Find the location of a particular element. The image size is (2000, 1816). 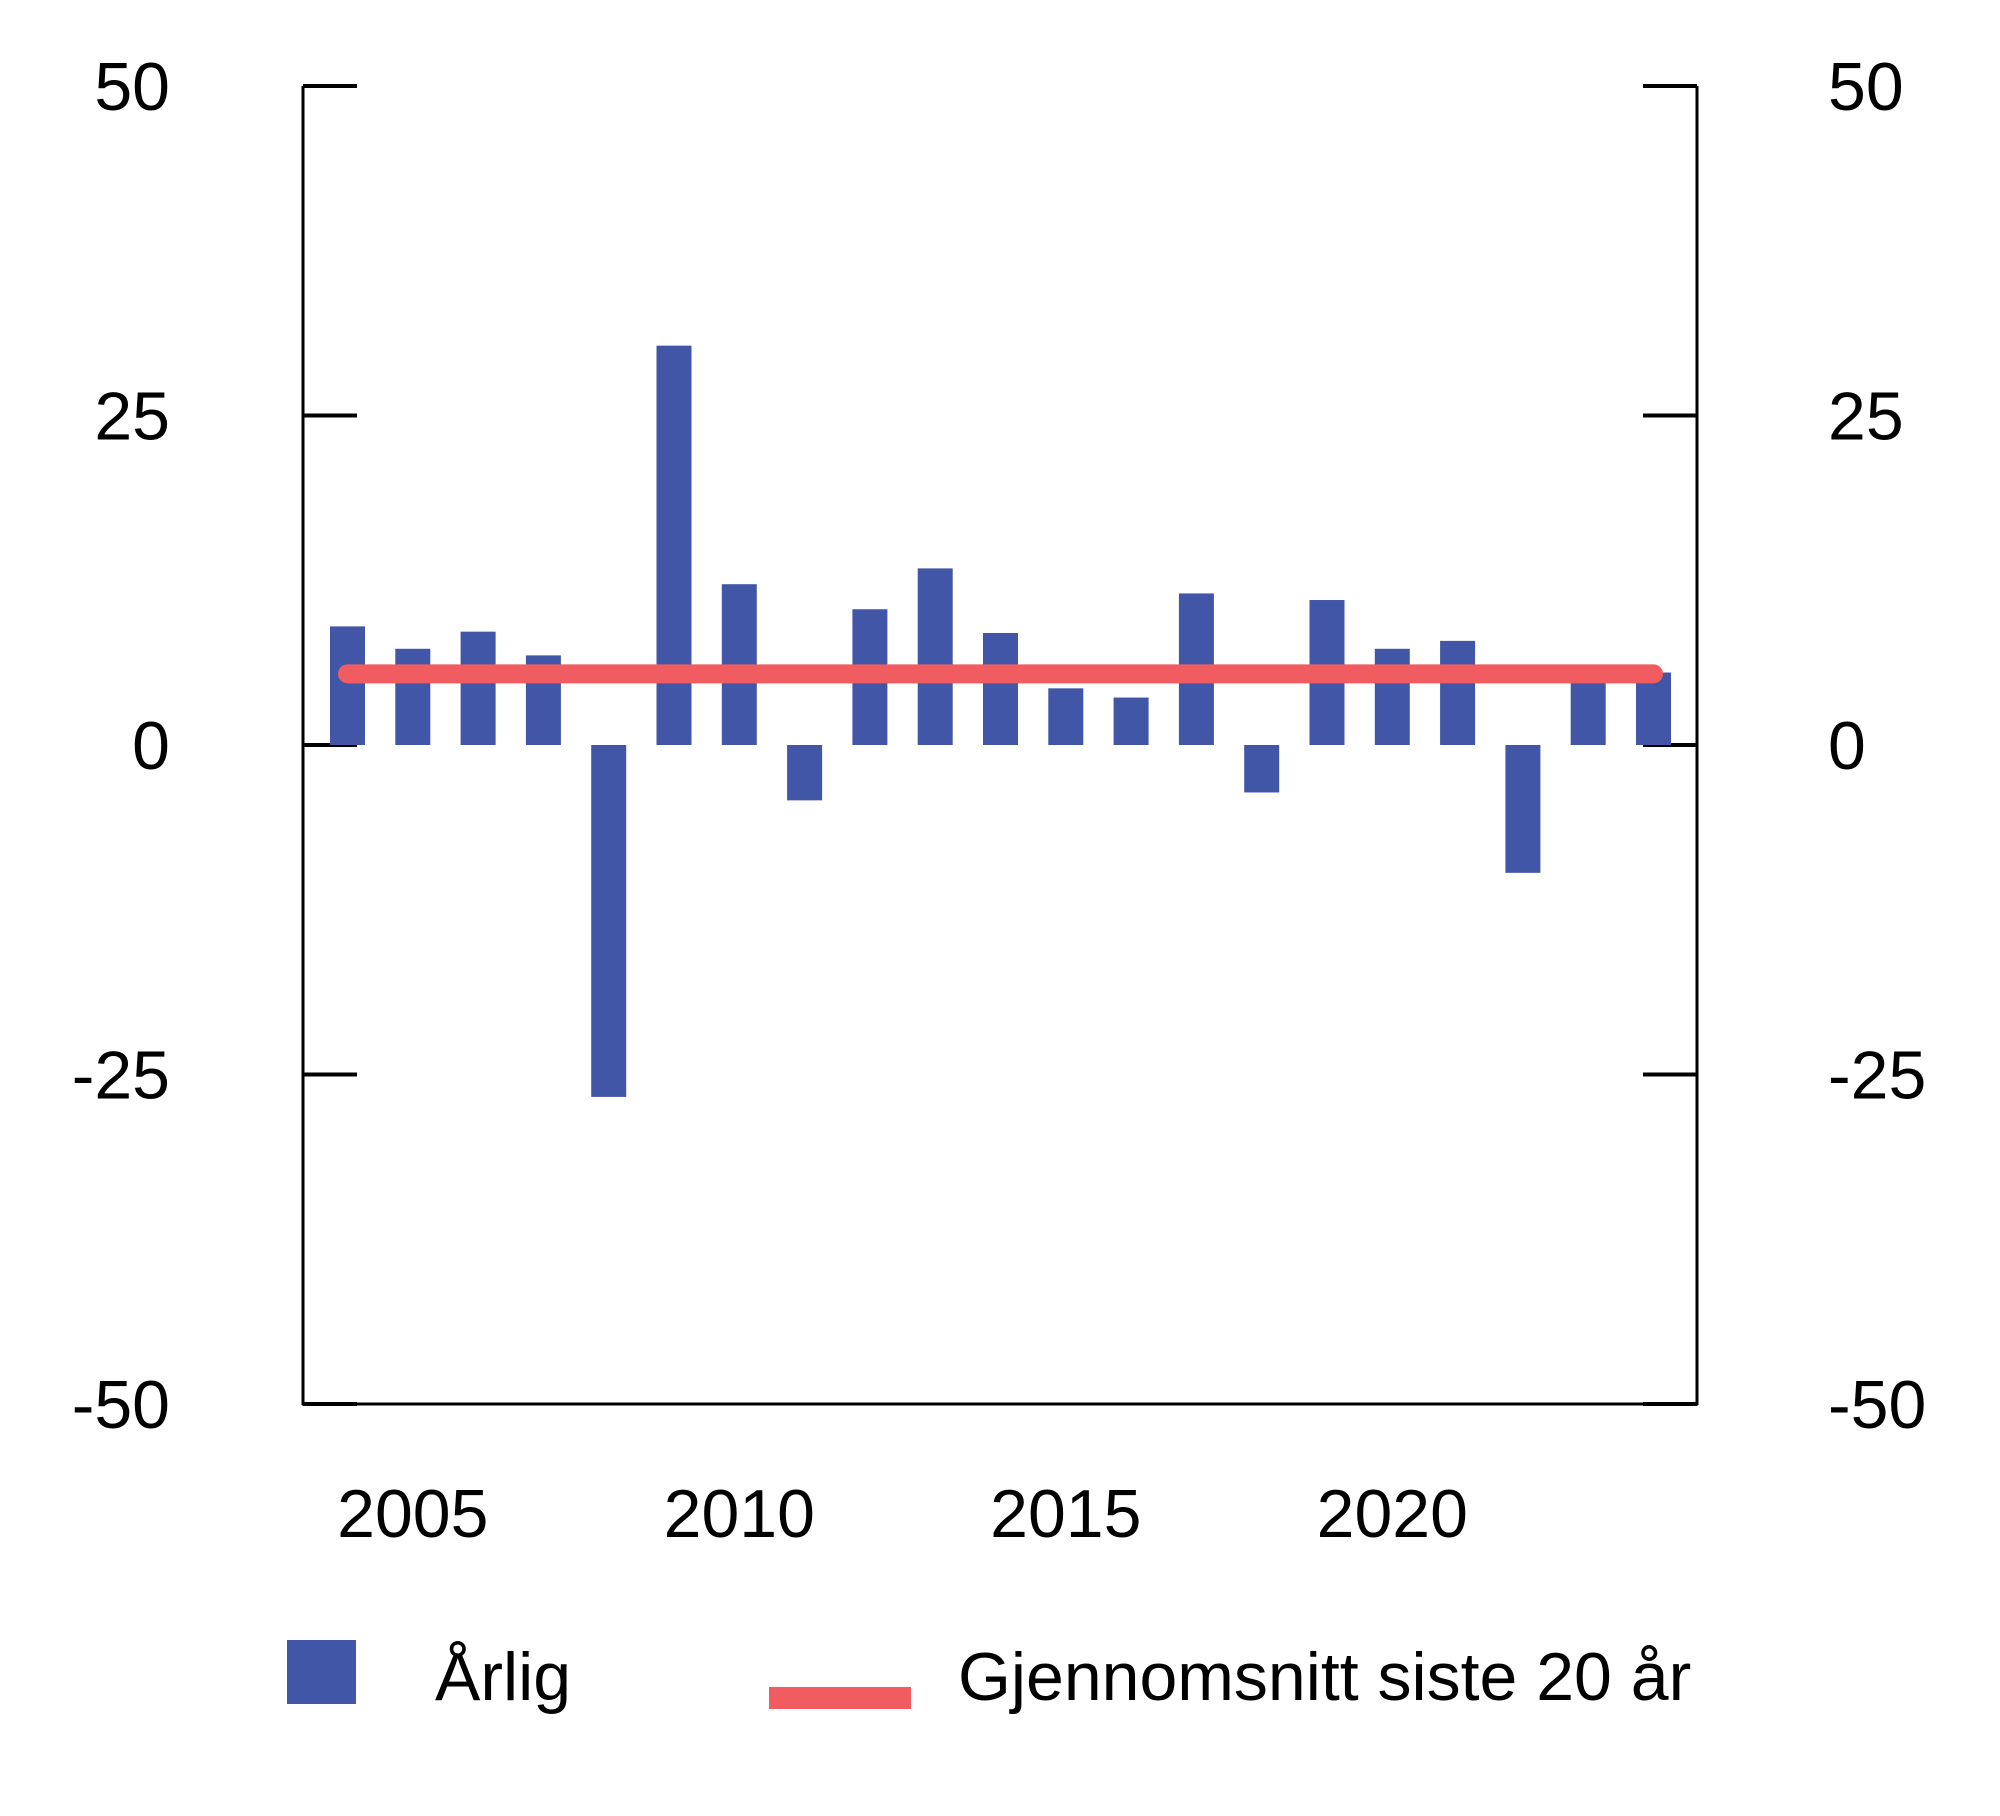

x-axis-label-2015: 2015 is located at coordinates (1065, 1514).